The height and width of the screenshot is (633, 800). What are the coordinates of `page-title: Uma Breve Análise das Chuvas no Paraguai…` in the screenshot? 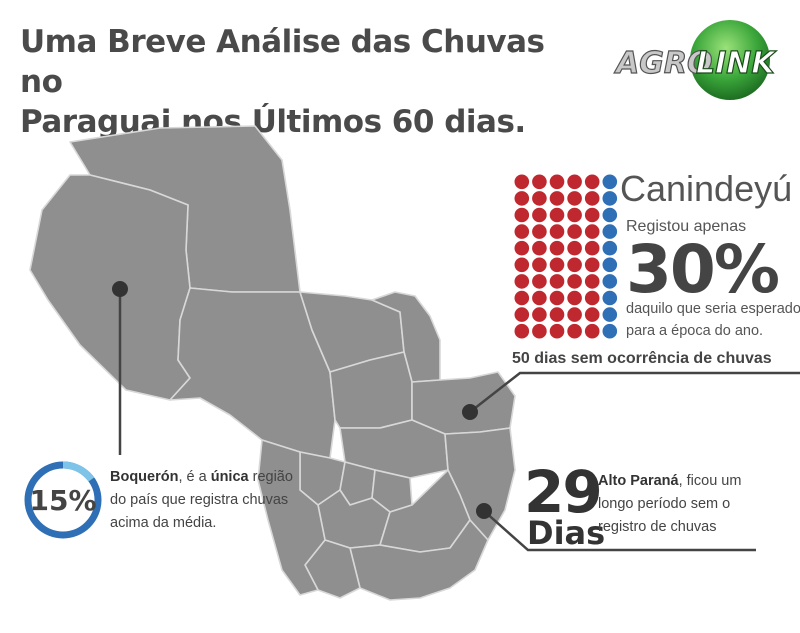 It's located at (300, 82).